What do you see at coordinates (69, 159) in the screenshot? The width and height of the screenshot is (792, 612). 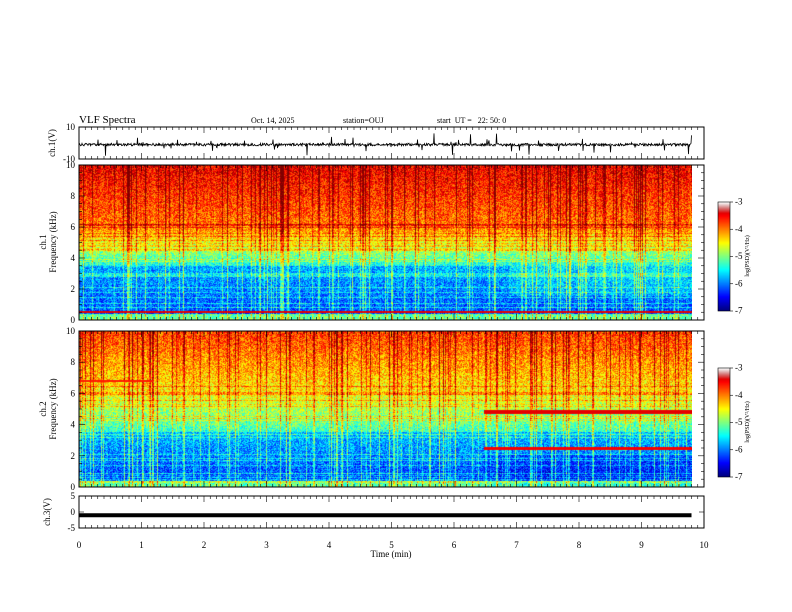 I see `y-tick-label: -10` at bounding box center [69, 159].